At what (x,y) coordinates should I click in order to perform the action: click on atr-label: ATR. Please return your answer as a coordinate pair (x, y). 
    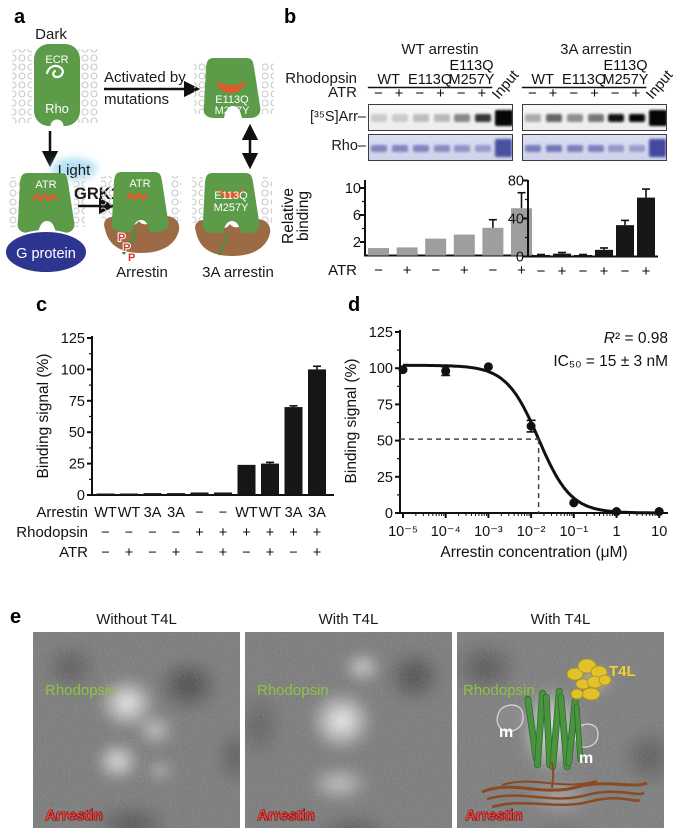
    Looking at the image, I should click on (139, 184).